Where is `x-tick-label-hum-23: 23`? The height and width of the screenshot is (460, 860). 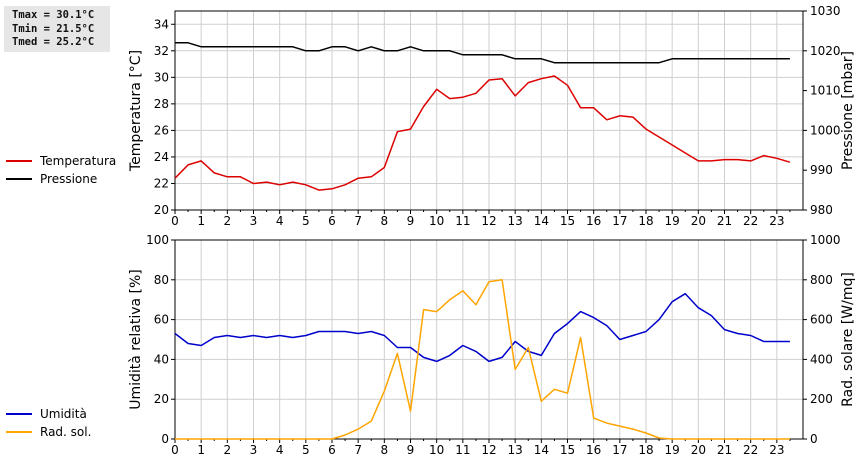
x-tick-label-hum-23: 23 is located at coordinates (776, 450).